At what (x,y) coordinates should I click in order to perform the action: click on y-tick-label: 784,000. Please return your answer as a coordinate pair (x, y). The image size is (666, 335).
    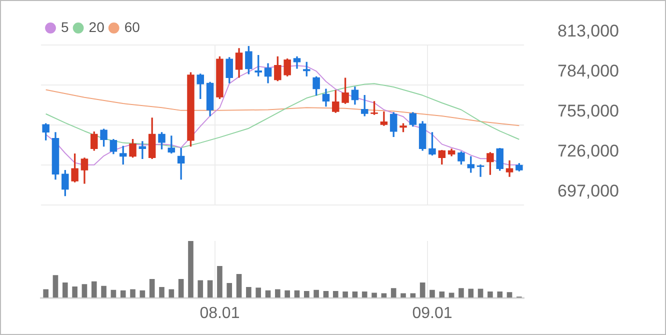
    Looking at the image, I should click on (588, 71).